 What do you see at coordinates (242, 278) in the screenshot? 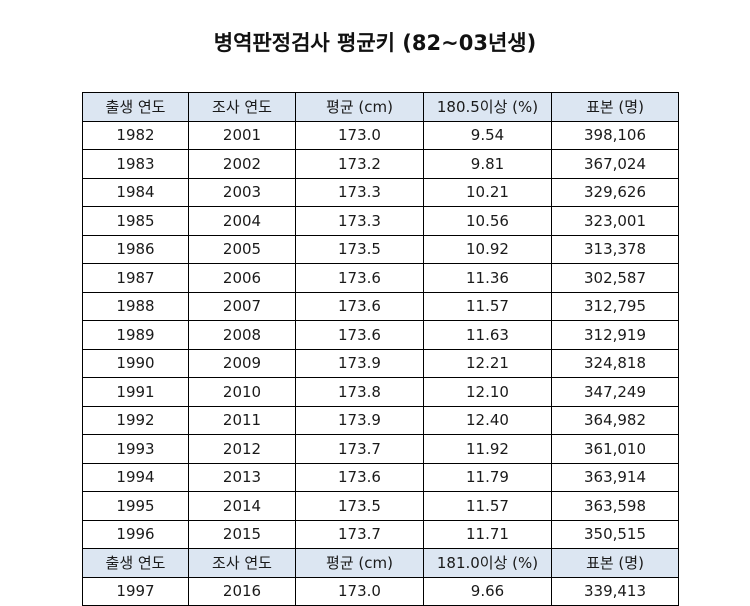
I see `cell-survey-year: 2006` at bounding box center [242, 278].